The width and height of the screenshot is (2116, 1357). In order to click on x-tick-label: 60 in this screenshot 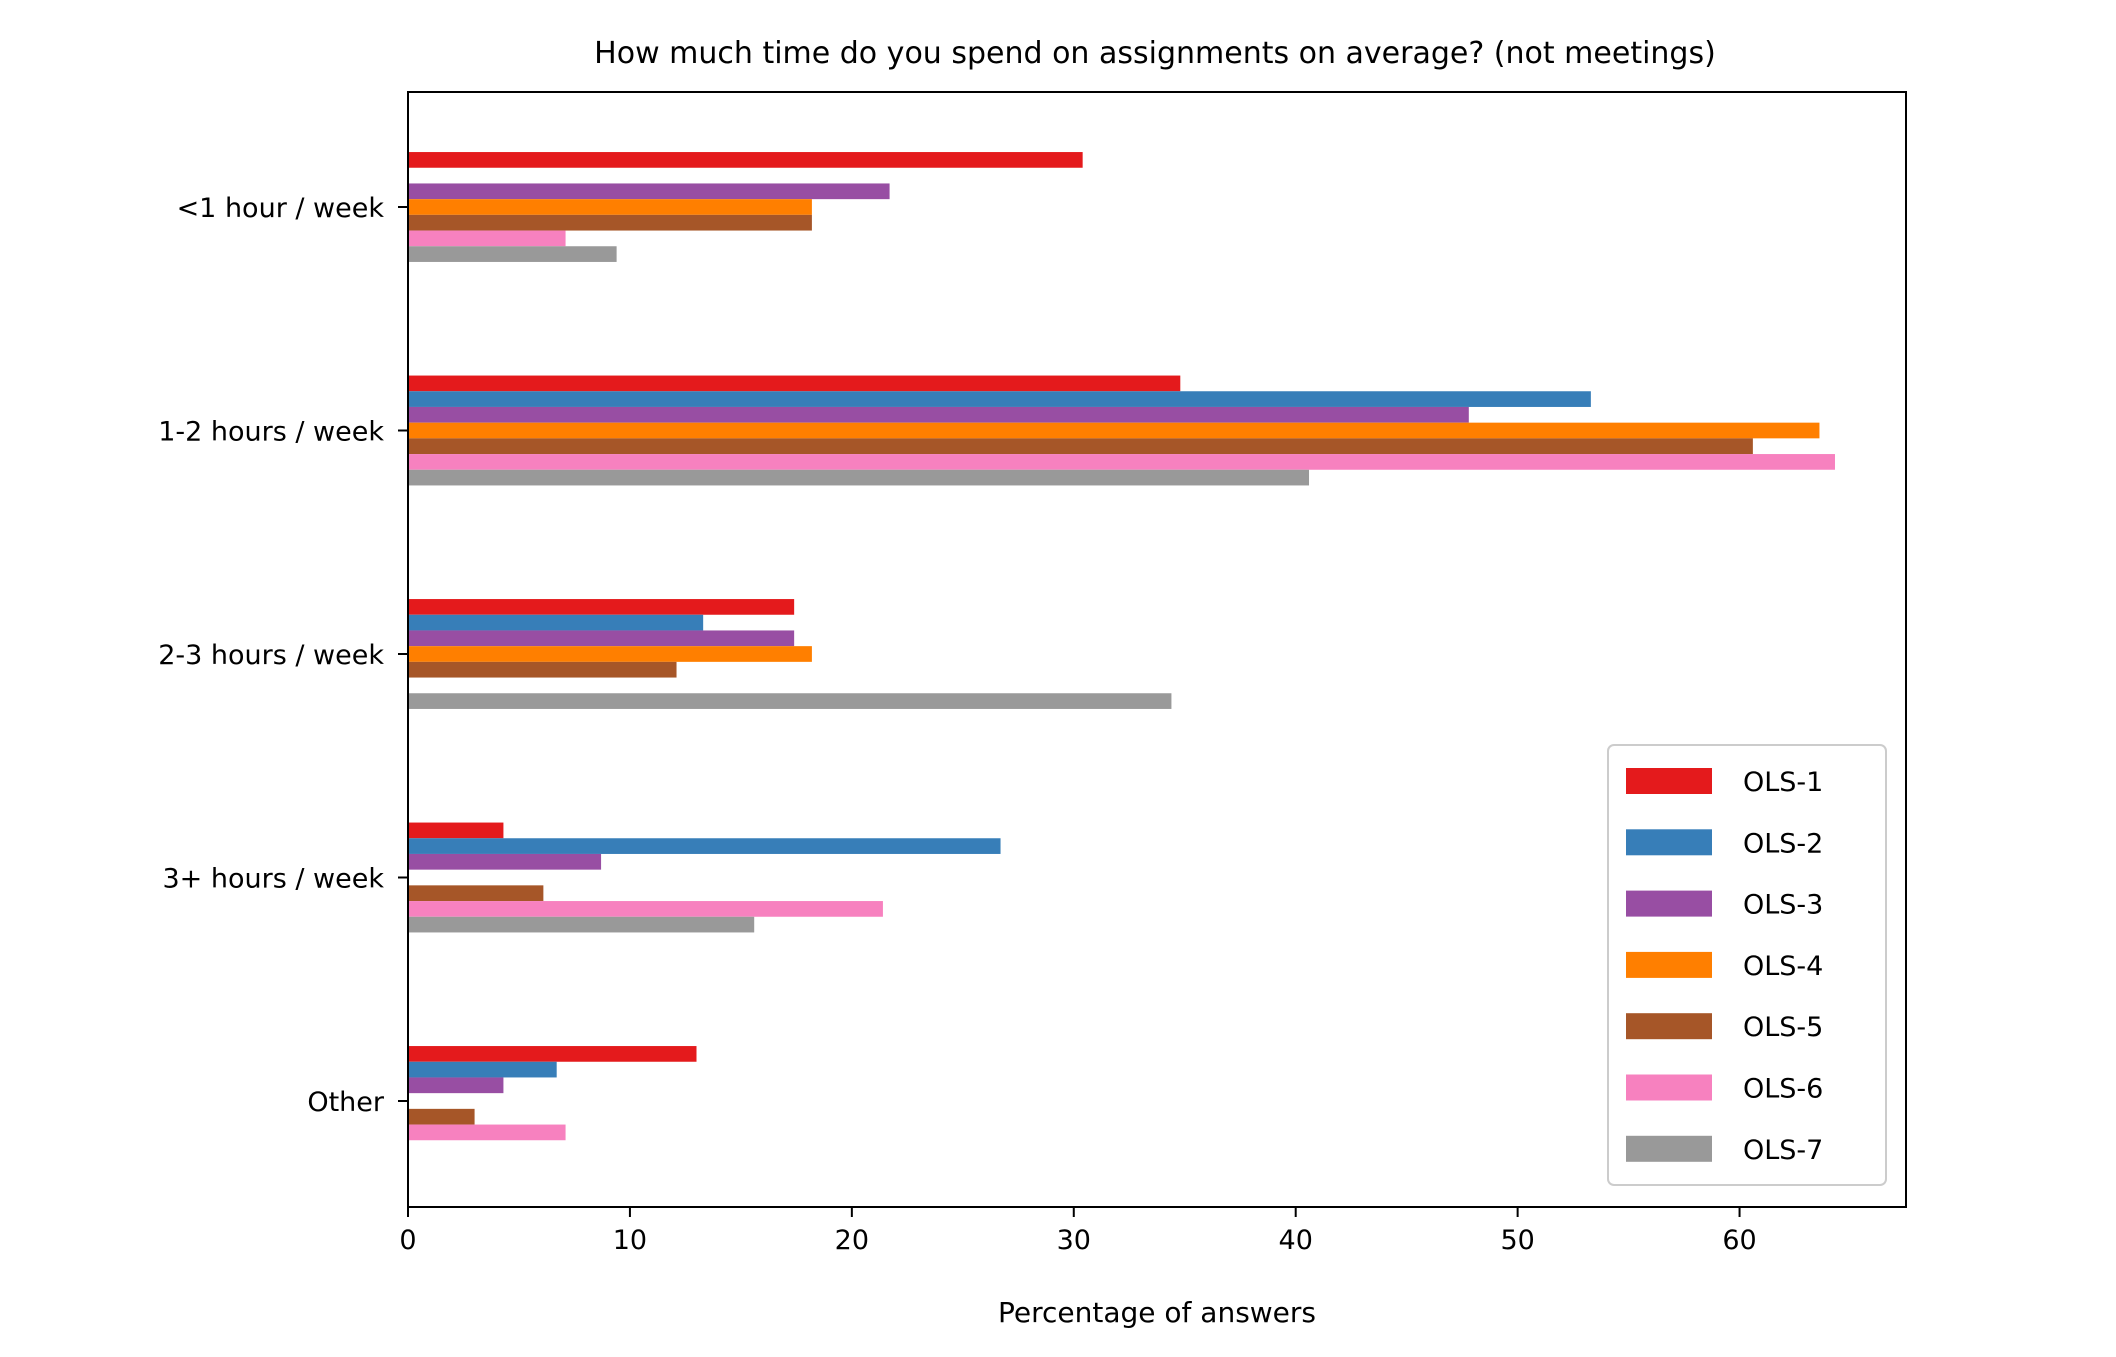, I will do `click(1739, 1240)`.